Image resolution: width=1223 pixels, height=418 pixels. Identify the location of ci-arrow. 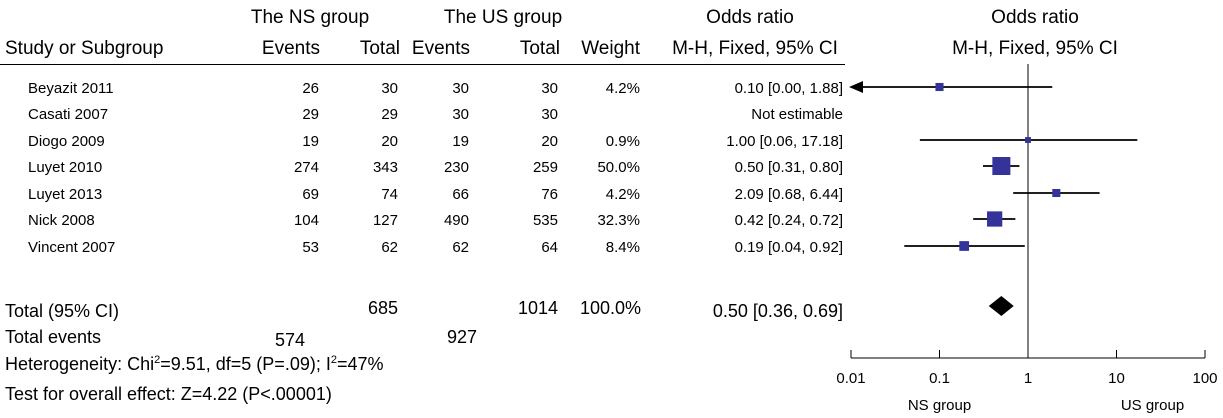
(856, 87).